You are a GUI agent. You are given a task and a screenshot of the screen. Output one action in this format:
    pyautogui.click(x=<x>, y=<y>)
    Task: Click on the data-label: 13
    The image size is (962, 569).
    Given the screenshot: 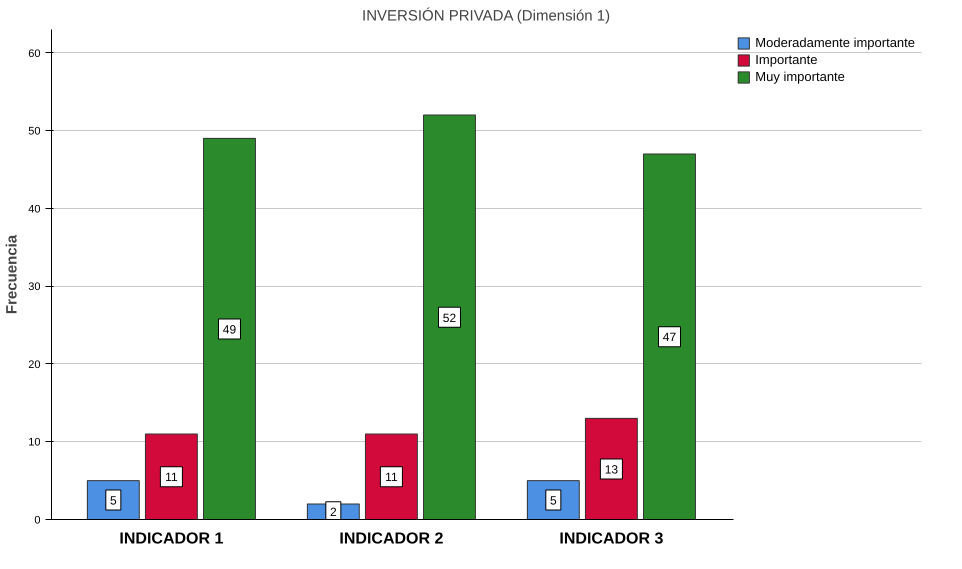 What is the action you would take?
    pyautogui.click(x=611, y=469)
    